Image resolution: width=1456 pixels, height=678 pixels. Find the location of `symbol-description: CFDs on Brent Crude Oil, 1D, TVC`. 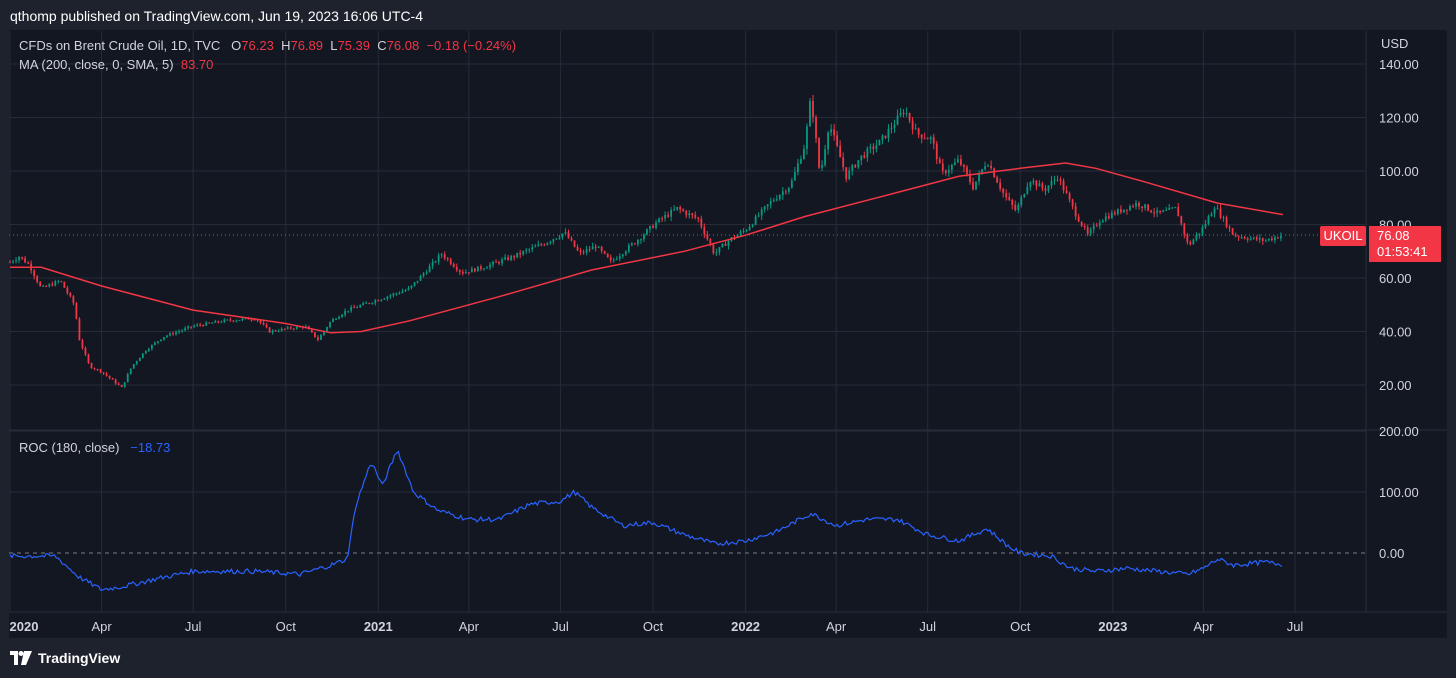

symbol-description: CFDs on Brent Crude Oil, 1D, TVC is located at coordinates (120, 45).